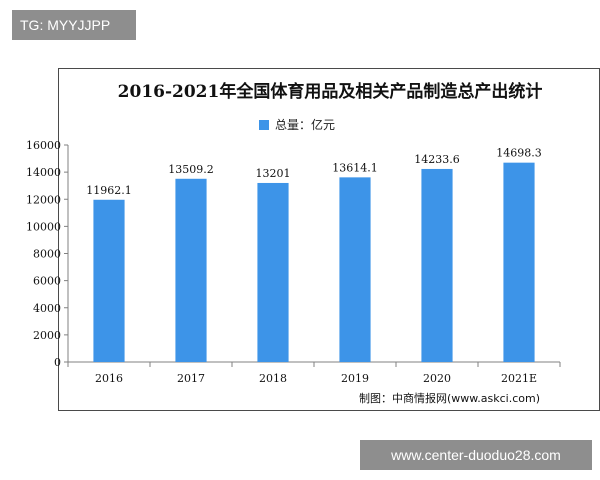 Image resolution: width=600 pixels, height=480 pixels. Describe the element at coordinates (43, 199) in the screenshot. I see `y-tick-label: 12000` at that location.